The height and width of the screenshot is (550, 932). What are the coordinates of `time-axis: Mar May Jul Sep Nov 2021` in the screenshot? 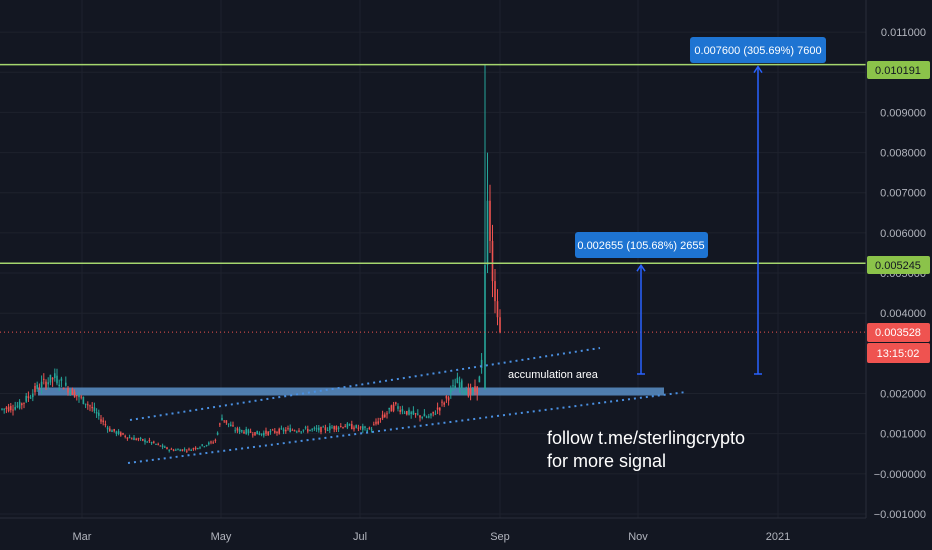 It's located at (432, 537).